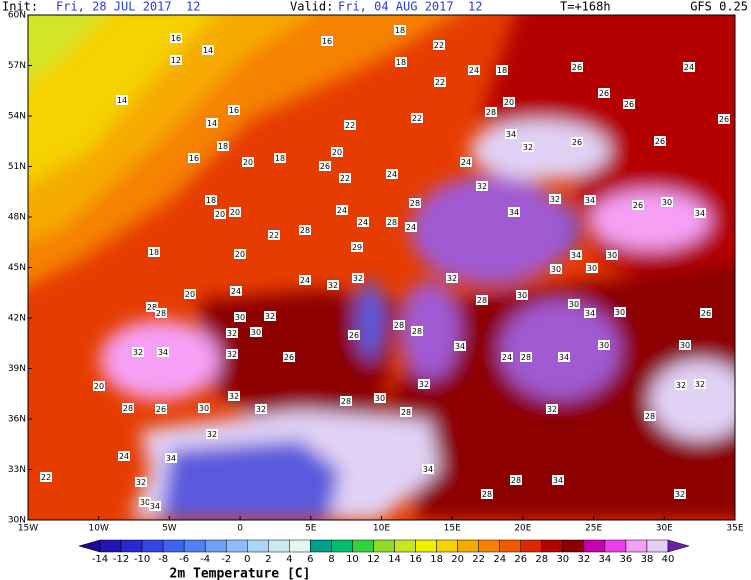 This screenshot has height=580, width=751. Describe the element at coordinates (352, 559) in the screenshot. I see `colorbar-tick-label: 10` at that location.